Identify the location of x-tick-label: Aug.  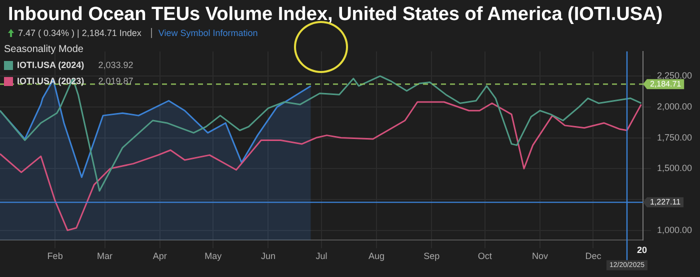
(376, 256).